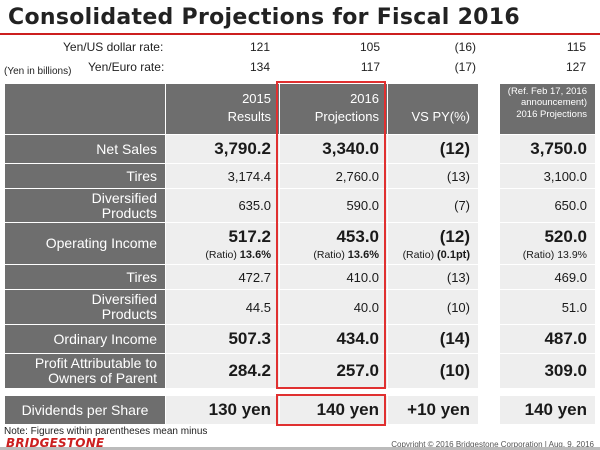 Image resolution: width=600 pixels, height=450 pixels. What do you see at coordinates (357, 236) in the screenshot?
I see `operating-income-2016-value: 453.0` at bounding box center [357, 236].